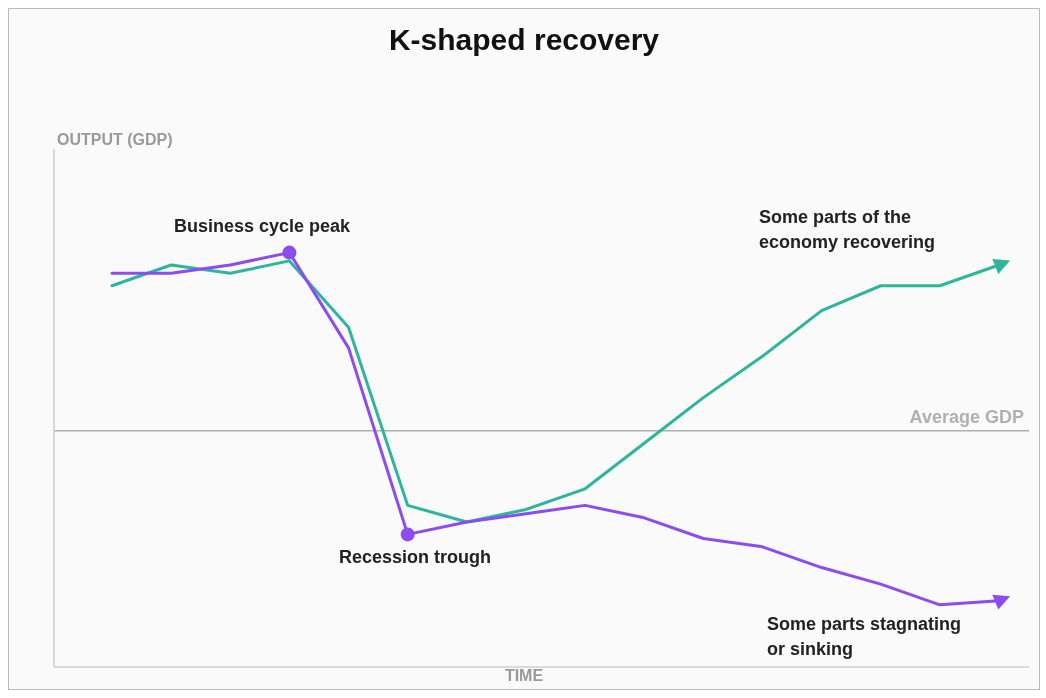 This screenshot has height=698, width=1046. I want to click on x-axis-title: TIME, so click(524, 676).